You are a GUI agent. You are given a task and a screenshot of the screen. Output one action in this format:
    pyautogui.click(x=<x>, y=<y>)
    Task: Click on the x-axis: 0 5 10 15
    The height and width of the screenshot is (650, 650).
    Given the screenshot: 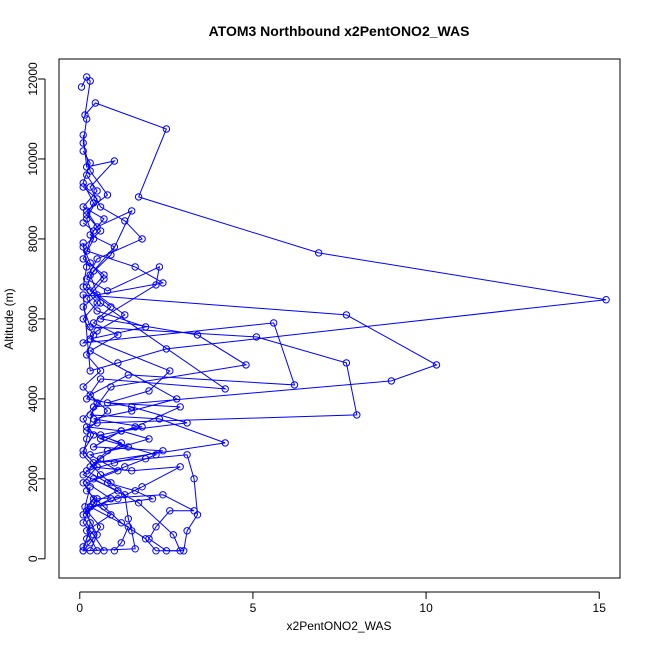 What is the action you would take?
    pyautogui.click(x=341, y=603)
    